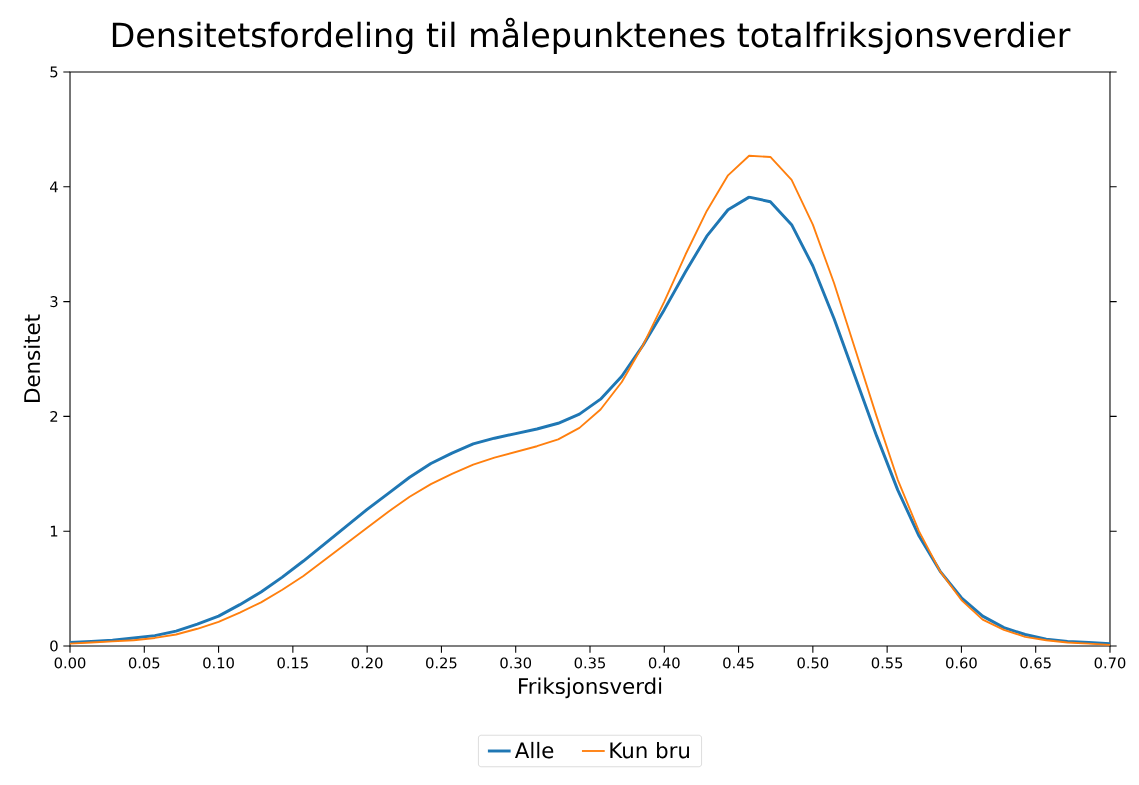 The width and height of the screenshot is (1139, 785). I want to click on x-tick-label: 0.70, so click(1110, 663).